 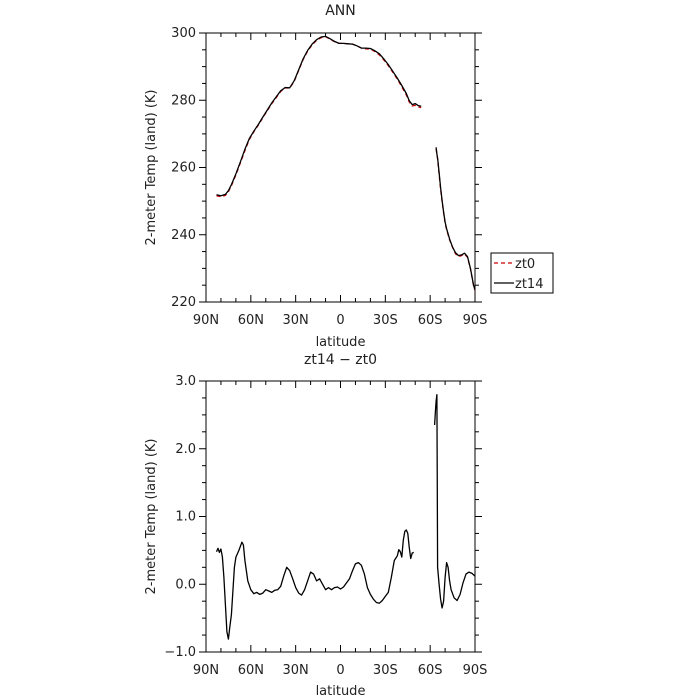 What do you see at coordinates (185, 449) in the screenshot?
I see `y-tick-label: 2.0` at bounding box center [185, 449].